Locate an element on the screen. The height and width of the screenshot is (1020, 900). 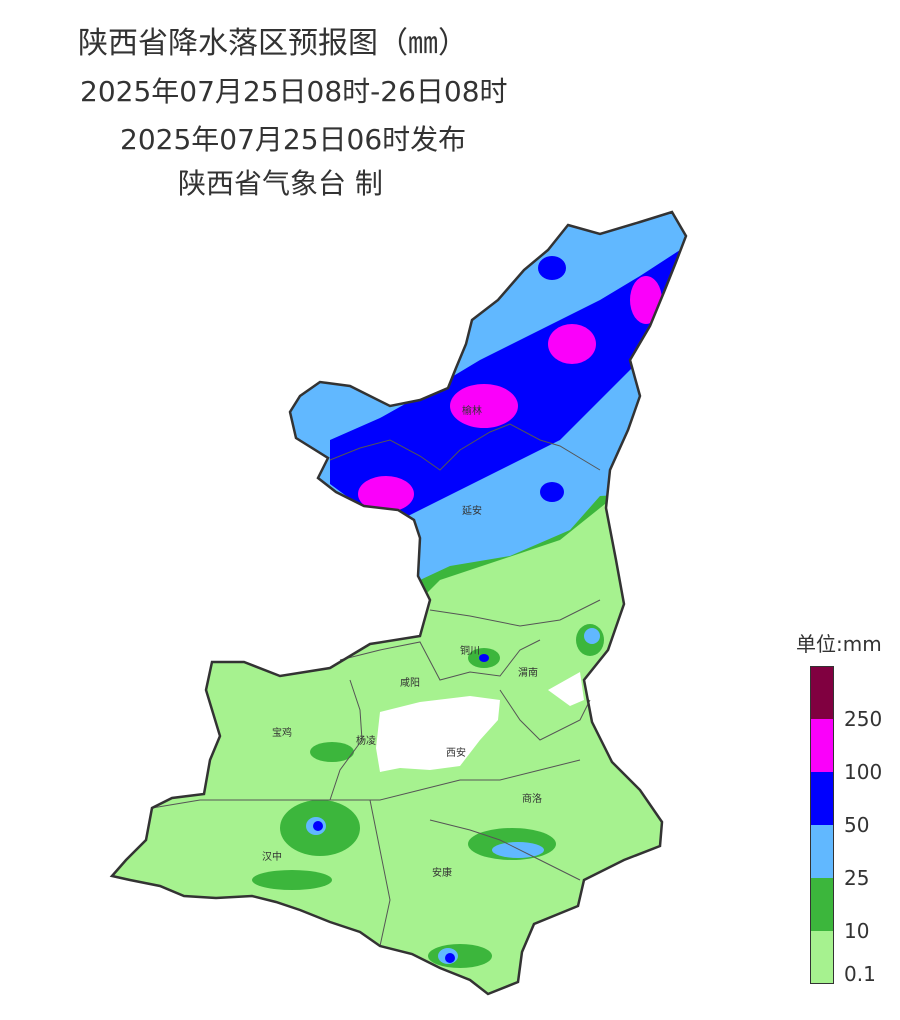
city-label-weinan: 渭南 is located at coordinates (528, 672).